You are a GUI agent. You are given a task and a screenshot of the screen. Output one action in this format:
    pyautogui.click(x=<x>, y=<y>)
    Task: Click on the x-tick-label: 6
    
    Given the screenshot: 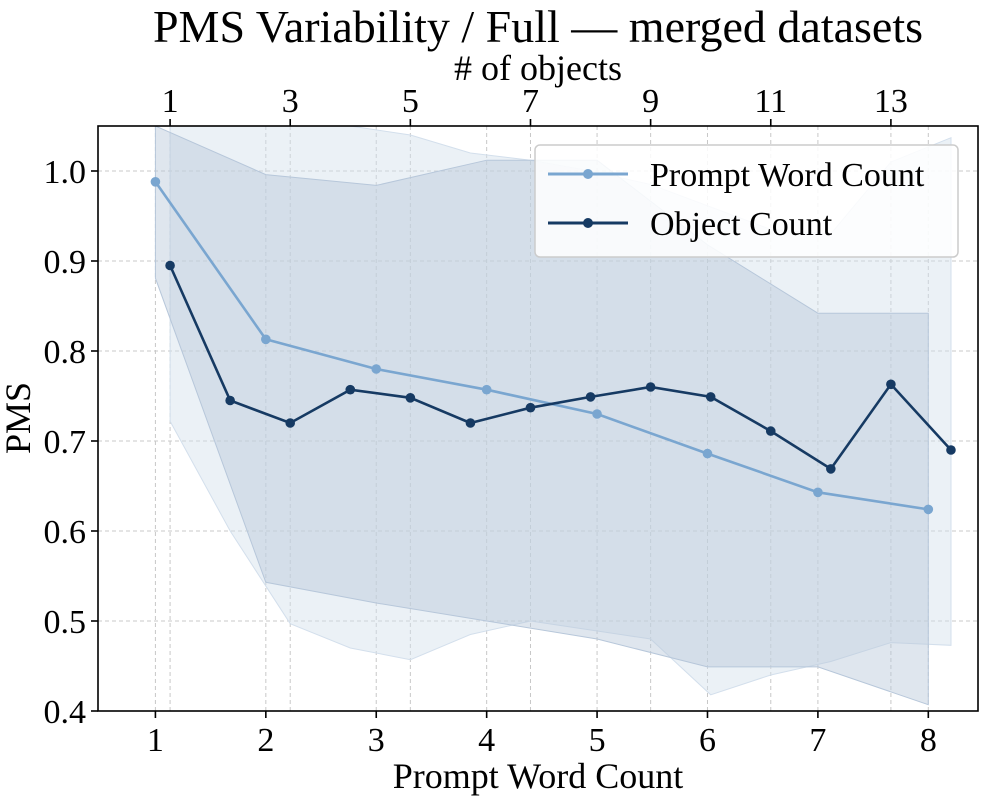 What is the action you would take?
    pyautogui.click(x=707, y=740)
    